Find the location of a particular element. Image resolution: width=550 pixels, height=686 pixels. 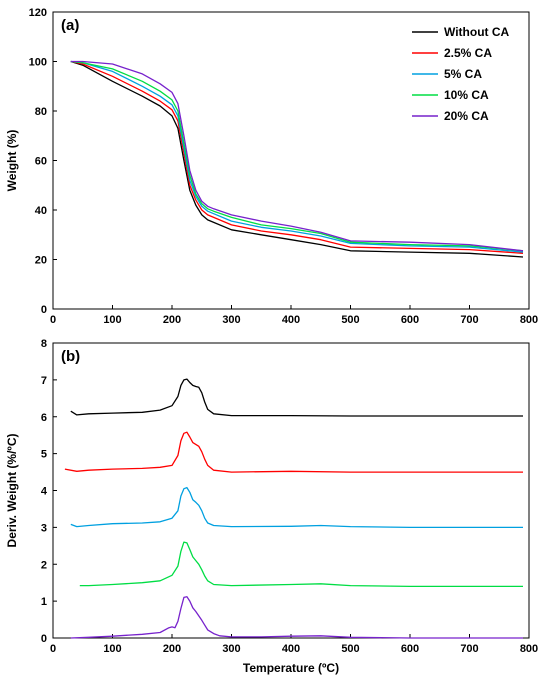

y-tick-label: 1 is located at coordinates (44, 602).